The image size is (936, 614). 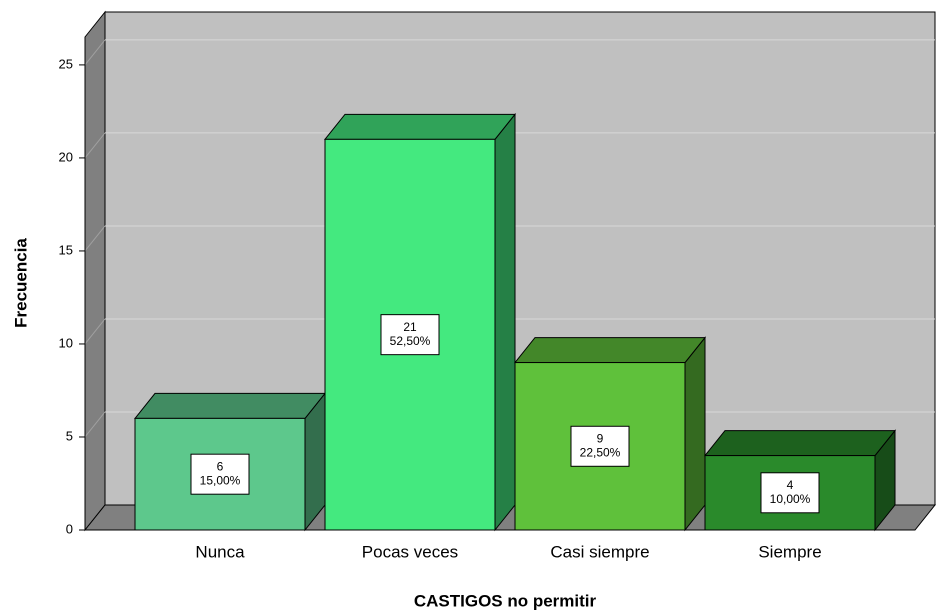 What do you see at coordinates (600, 452) in the screenshot?
I see `data-label: 22,50%` at bounding box center [600, 452].